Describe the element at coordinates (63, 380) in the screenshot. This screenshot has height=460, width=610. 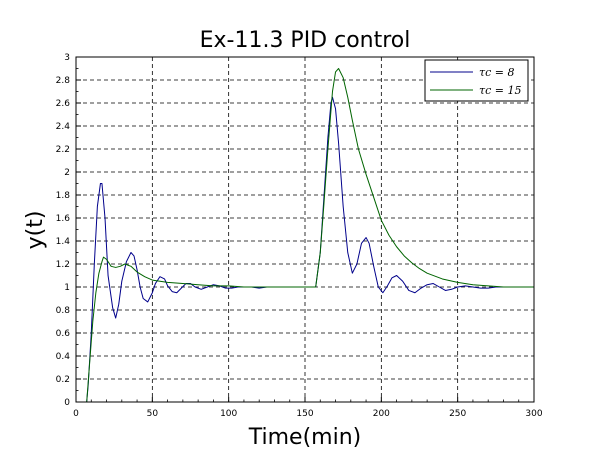
I see `y-tick-label: 0.2` at that location.